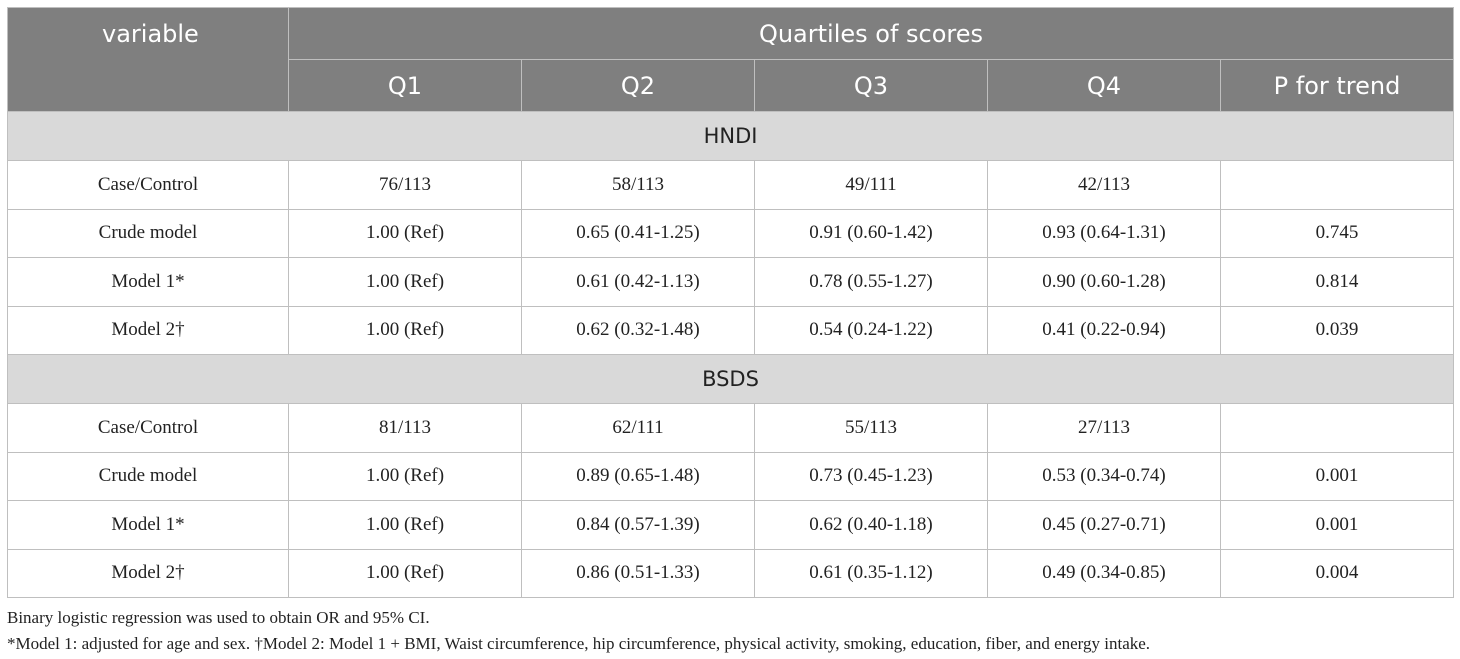 The image size is (1460, 659). I want to click on header-p-for-trend: P for trend, so click(1337, 85).